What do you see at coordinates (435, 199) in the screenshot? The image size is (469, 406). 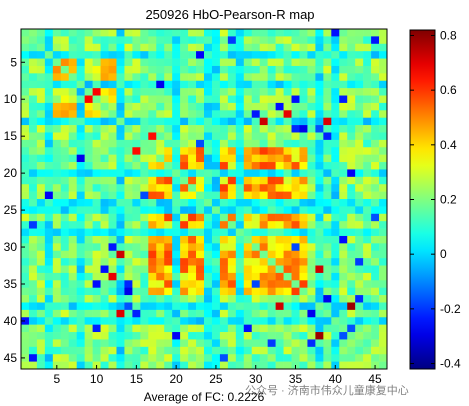 I see `colorbar-ticks: -0.4-0.200.20.40.60.8` at bounding box center [435, 199].